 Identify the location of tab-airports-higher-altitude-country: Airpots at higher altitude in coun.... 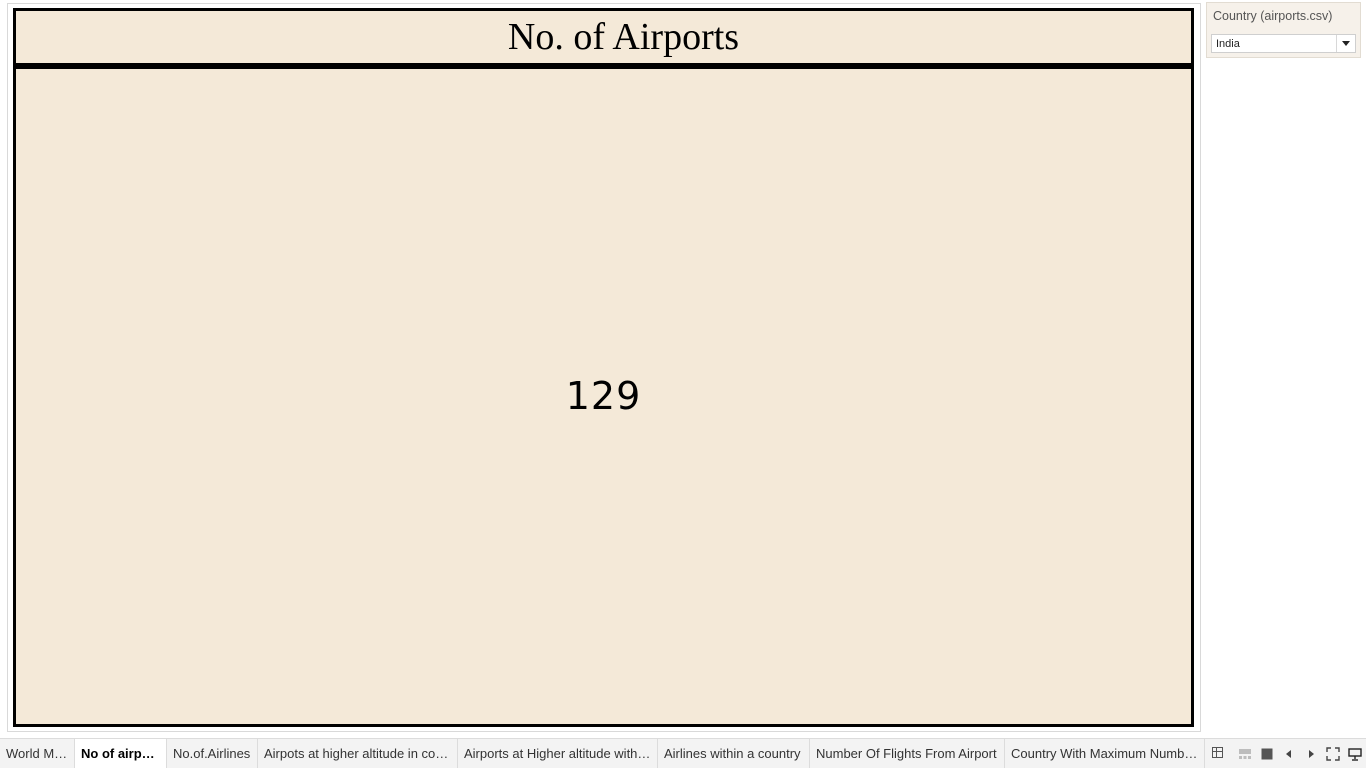
(358, 753).